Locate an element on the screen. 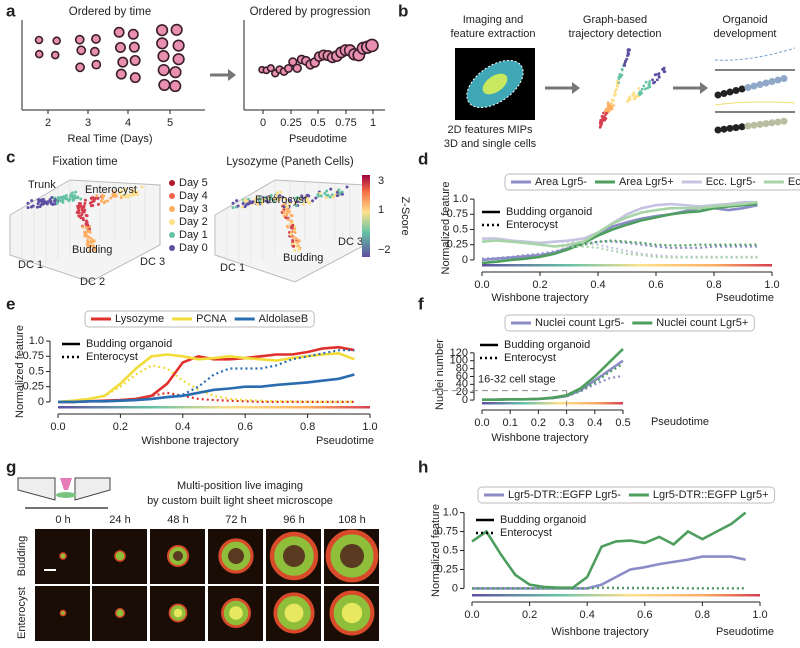  caption: 2D features MIPs is located at coordinates (490, 130).